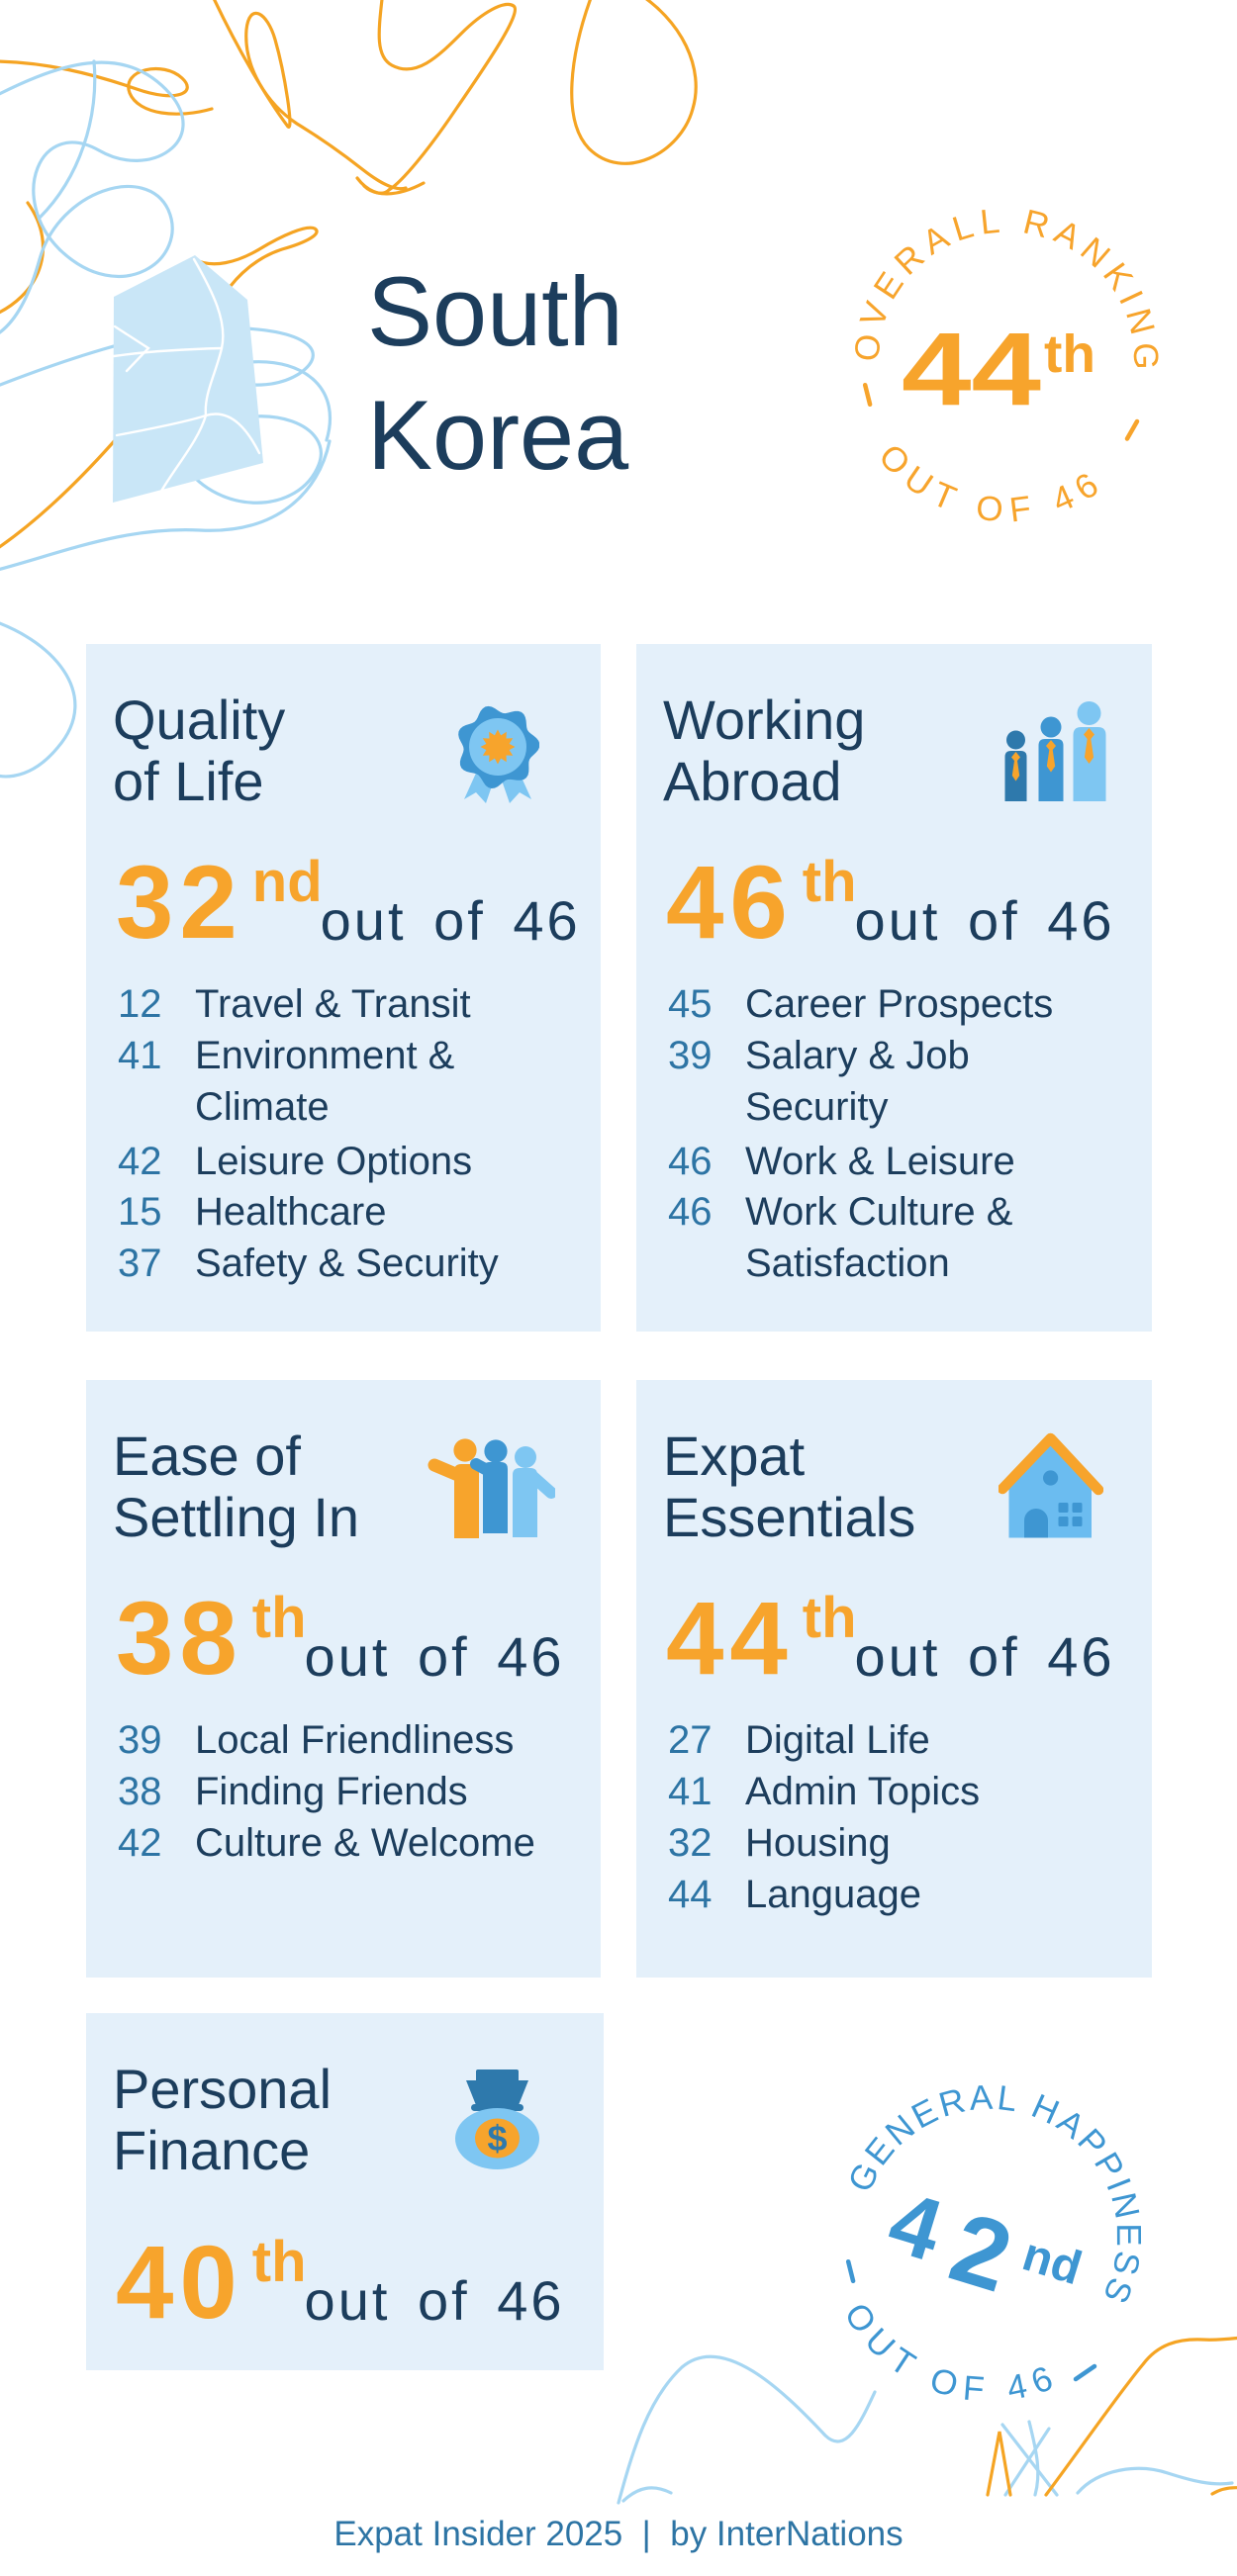  Describe the element at coordinates (1070, 354) in the screenshot. I see `svg-text: th` at that location.